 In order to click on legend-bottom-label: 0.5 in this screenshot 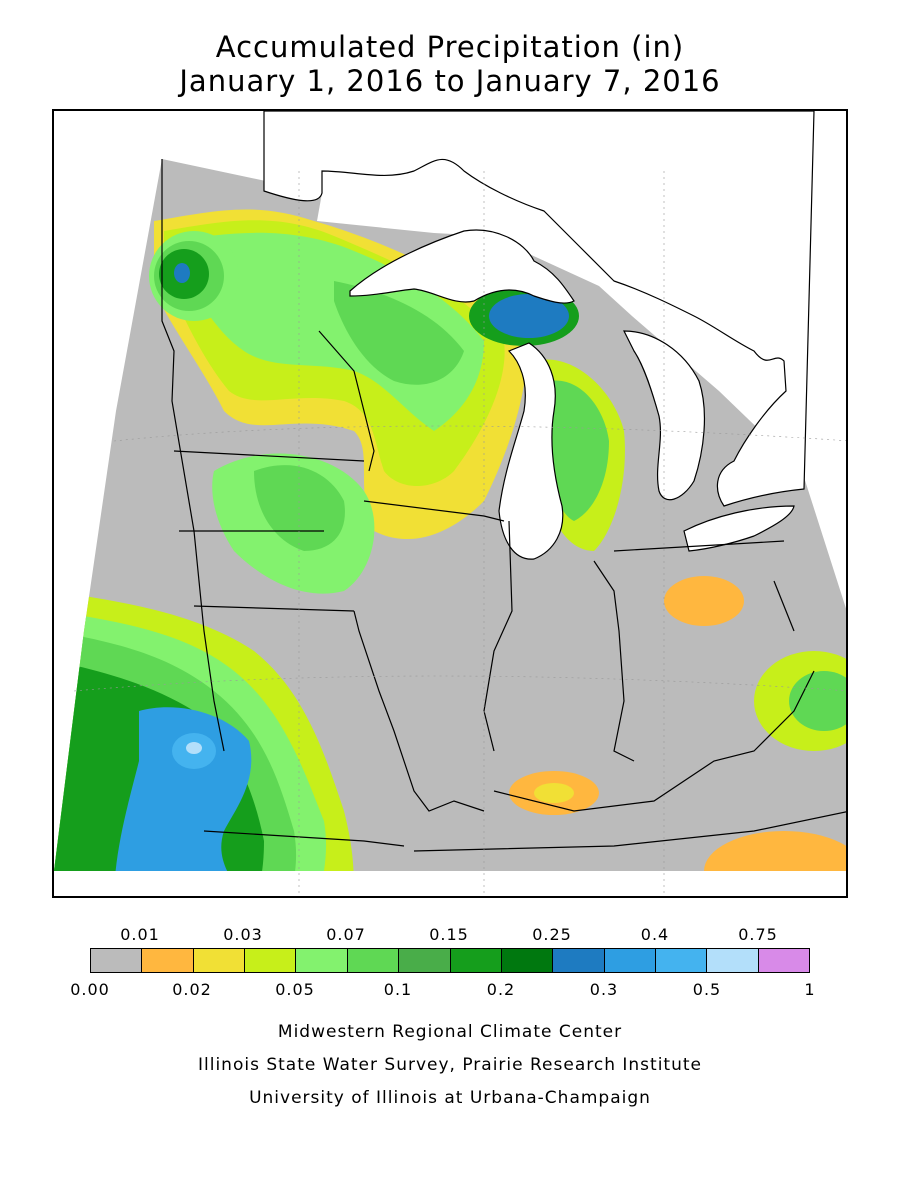, I will do `click(707, 989)`.